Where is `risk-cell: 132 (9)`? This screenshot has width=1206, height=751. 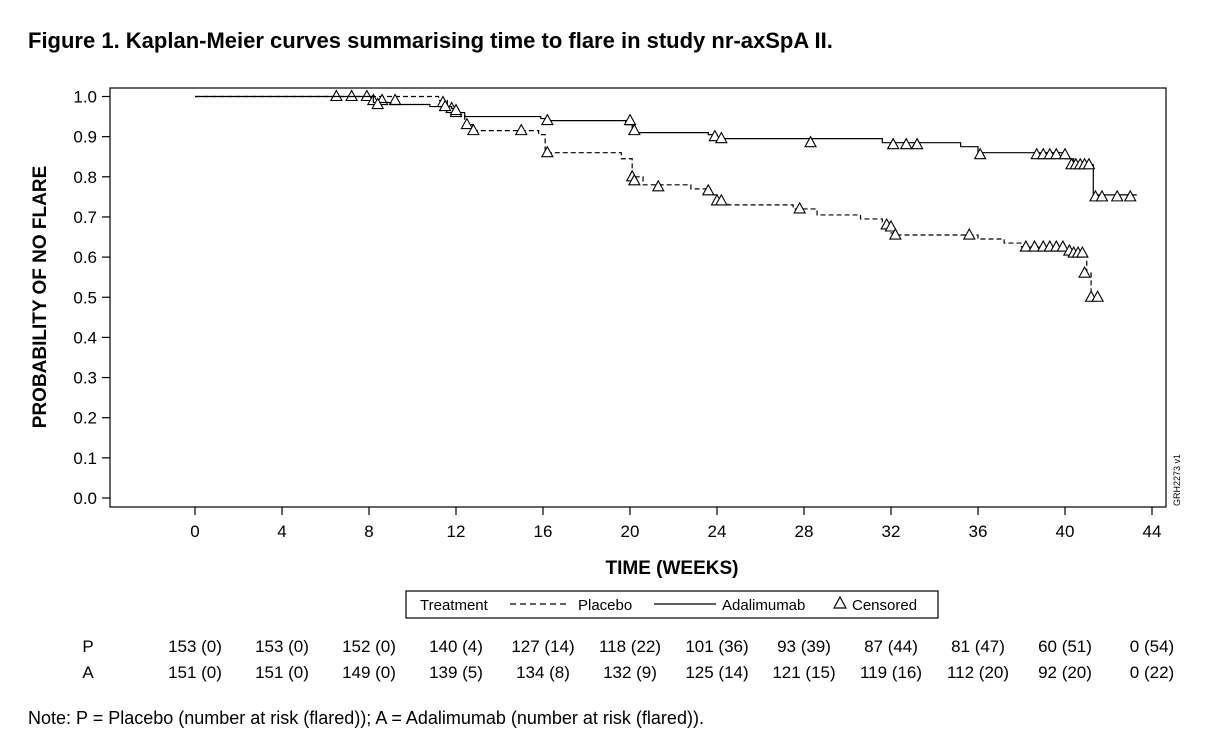 risk-cell: 132 (9) is located at coordinates (630, 672).